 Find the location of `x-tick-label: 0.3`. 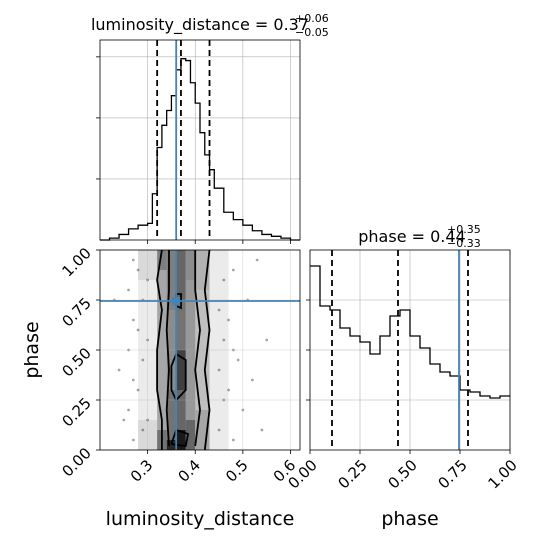

x-tick-label: 0.3 is located at coordinates (142, 471).